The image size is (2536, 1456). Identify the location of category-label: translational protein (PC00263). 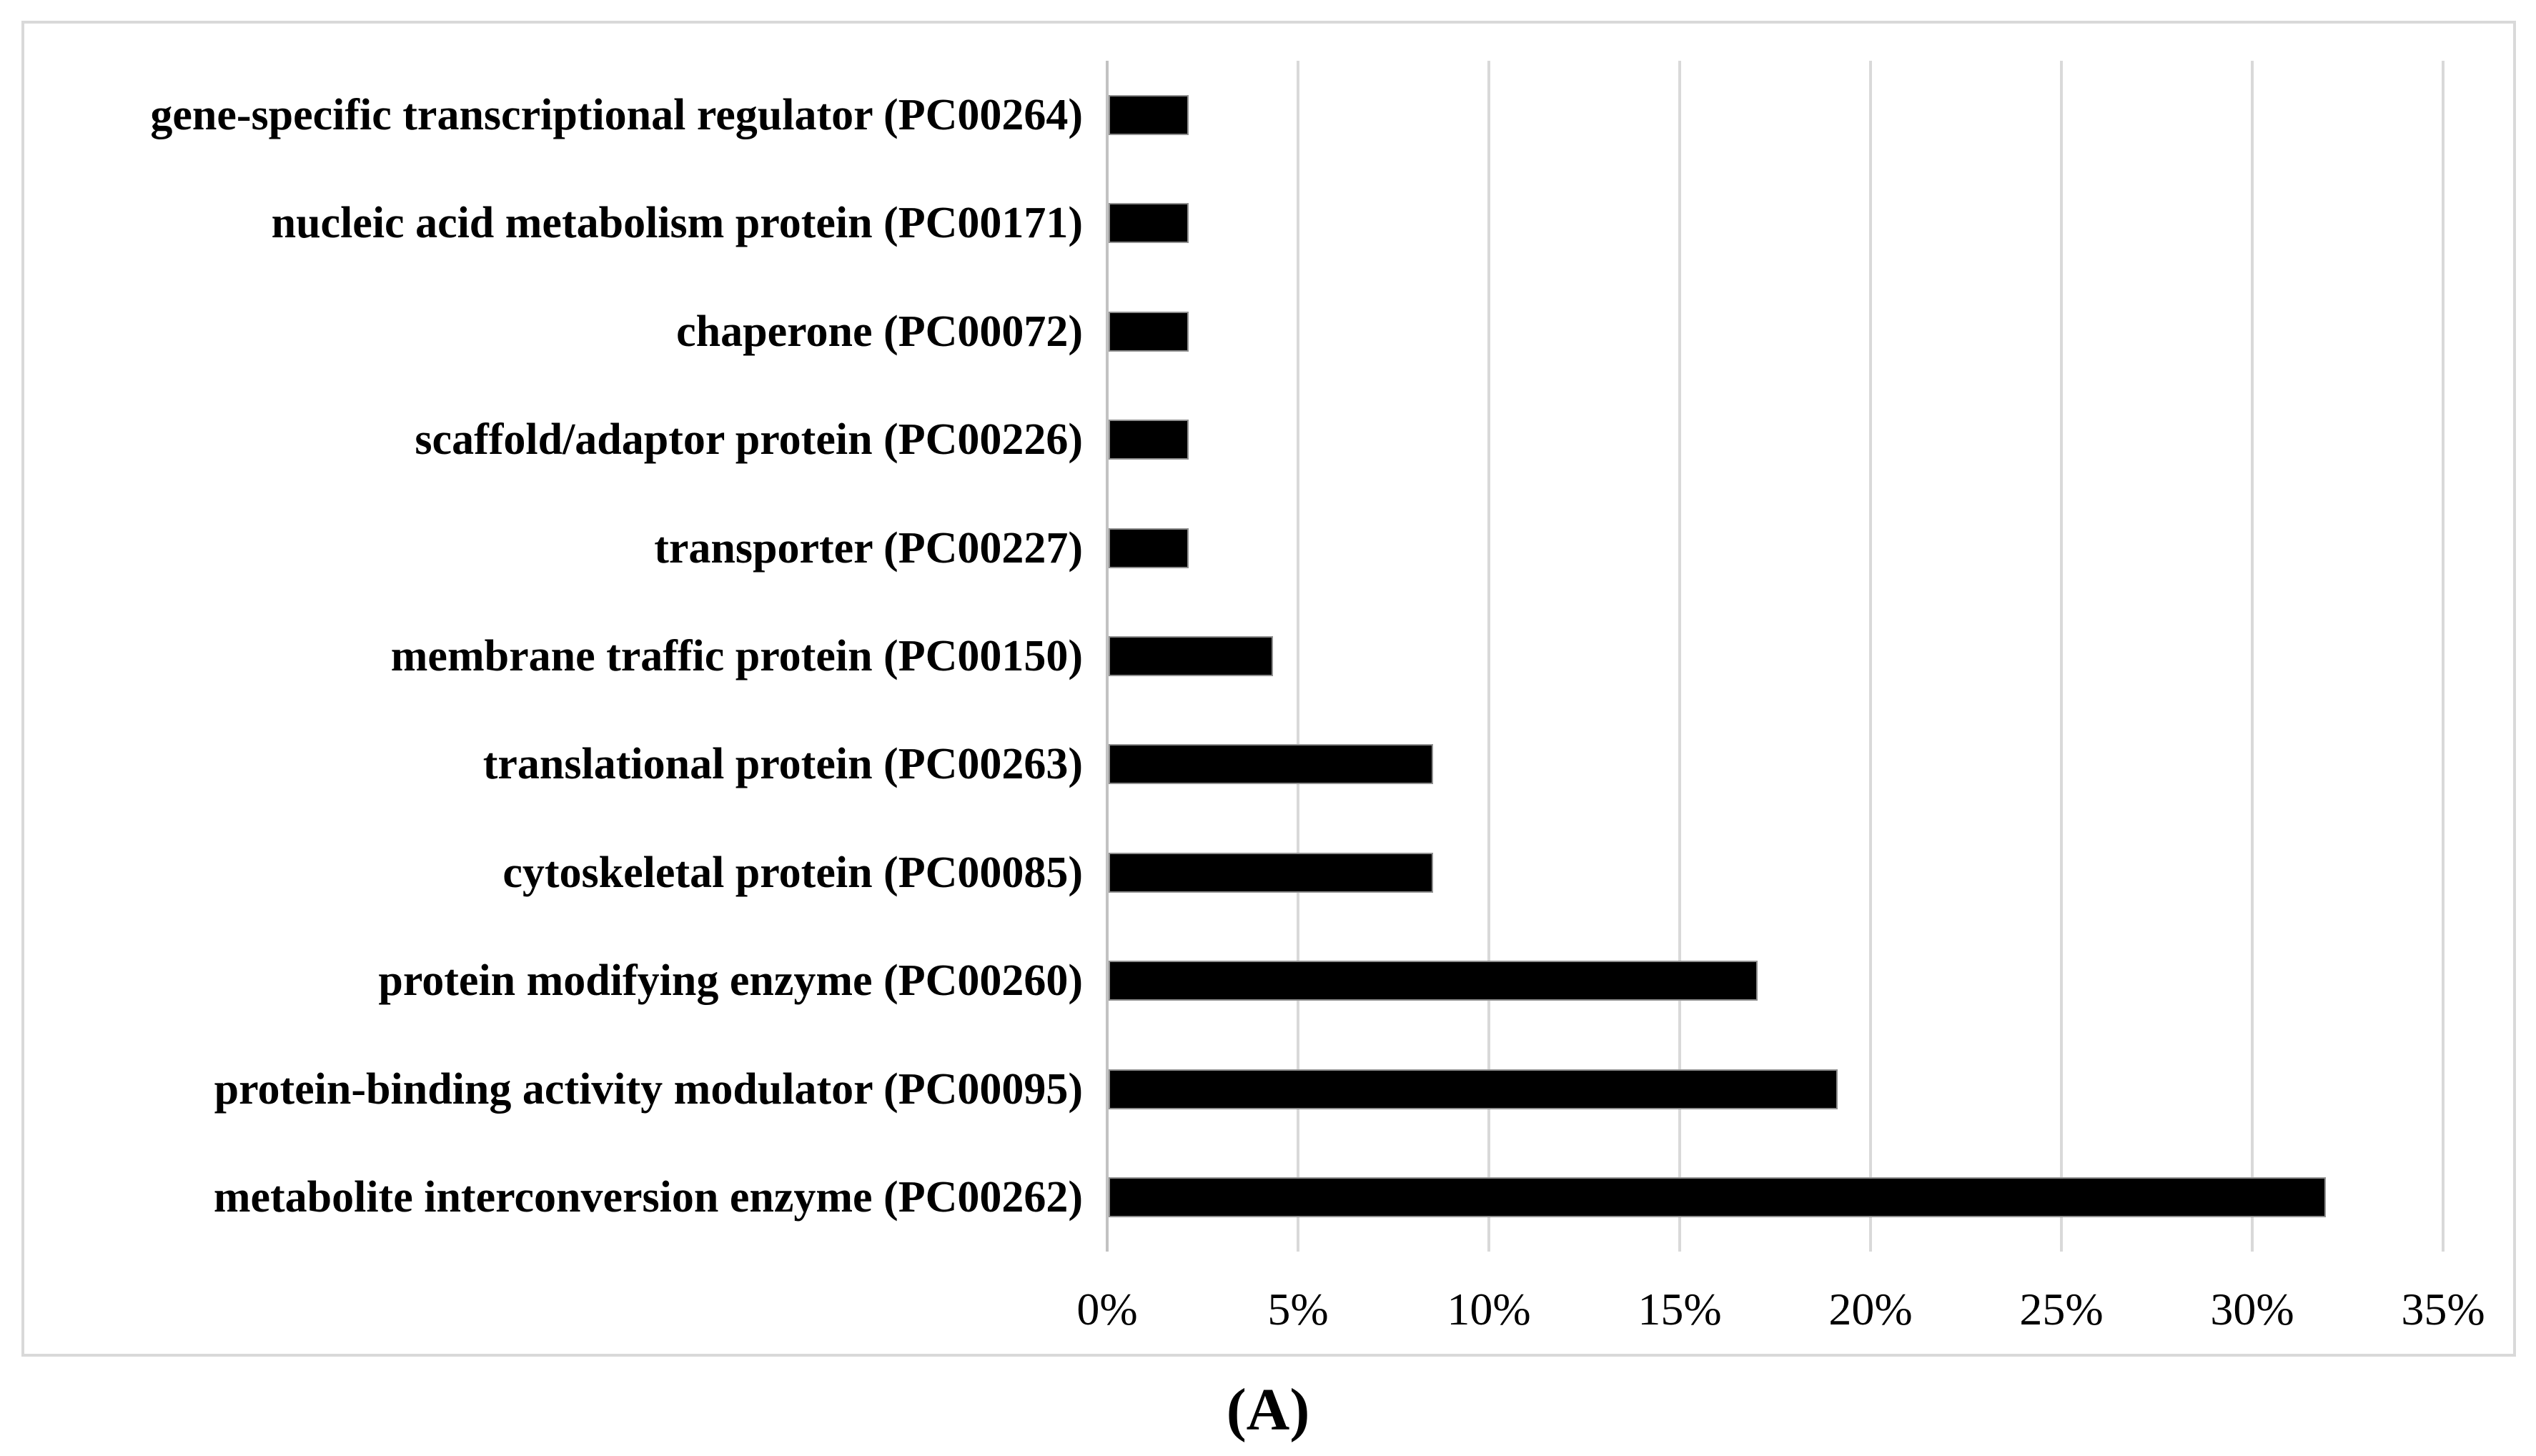
(782, 764).